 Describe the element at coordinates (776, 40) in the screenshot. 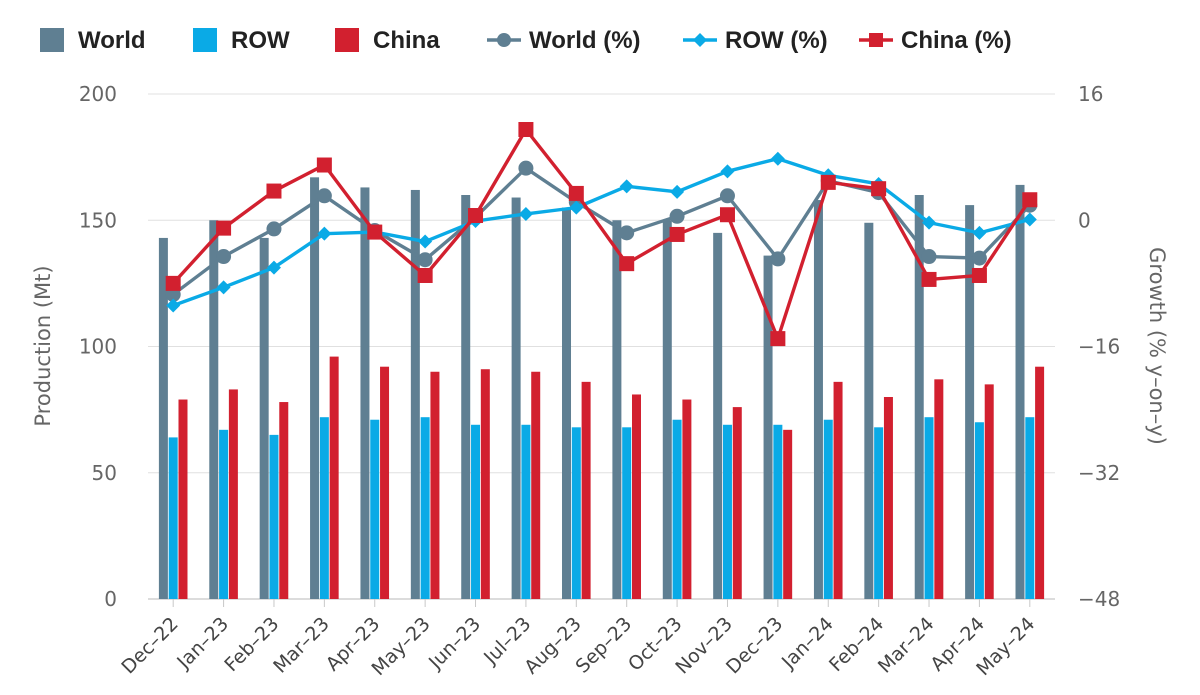

I see `legend-label: ROW (%)` at that location.